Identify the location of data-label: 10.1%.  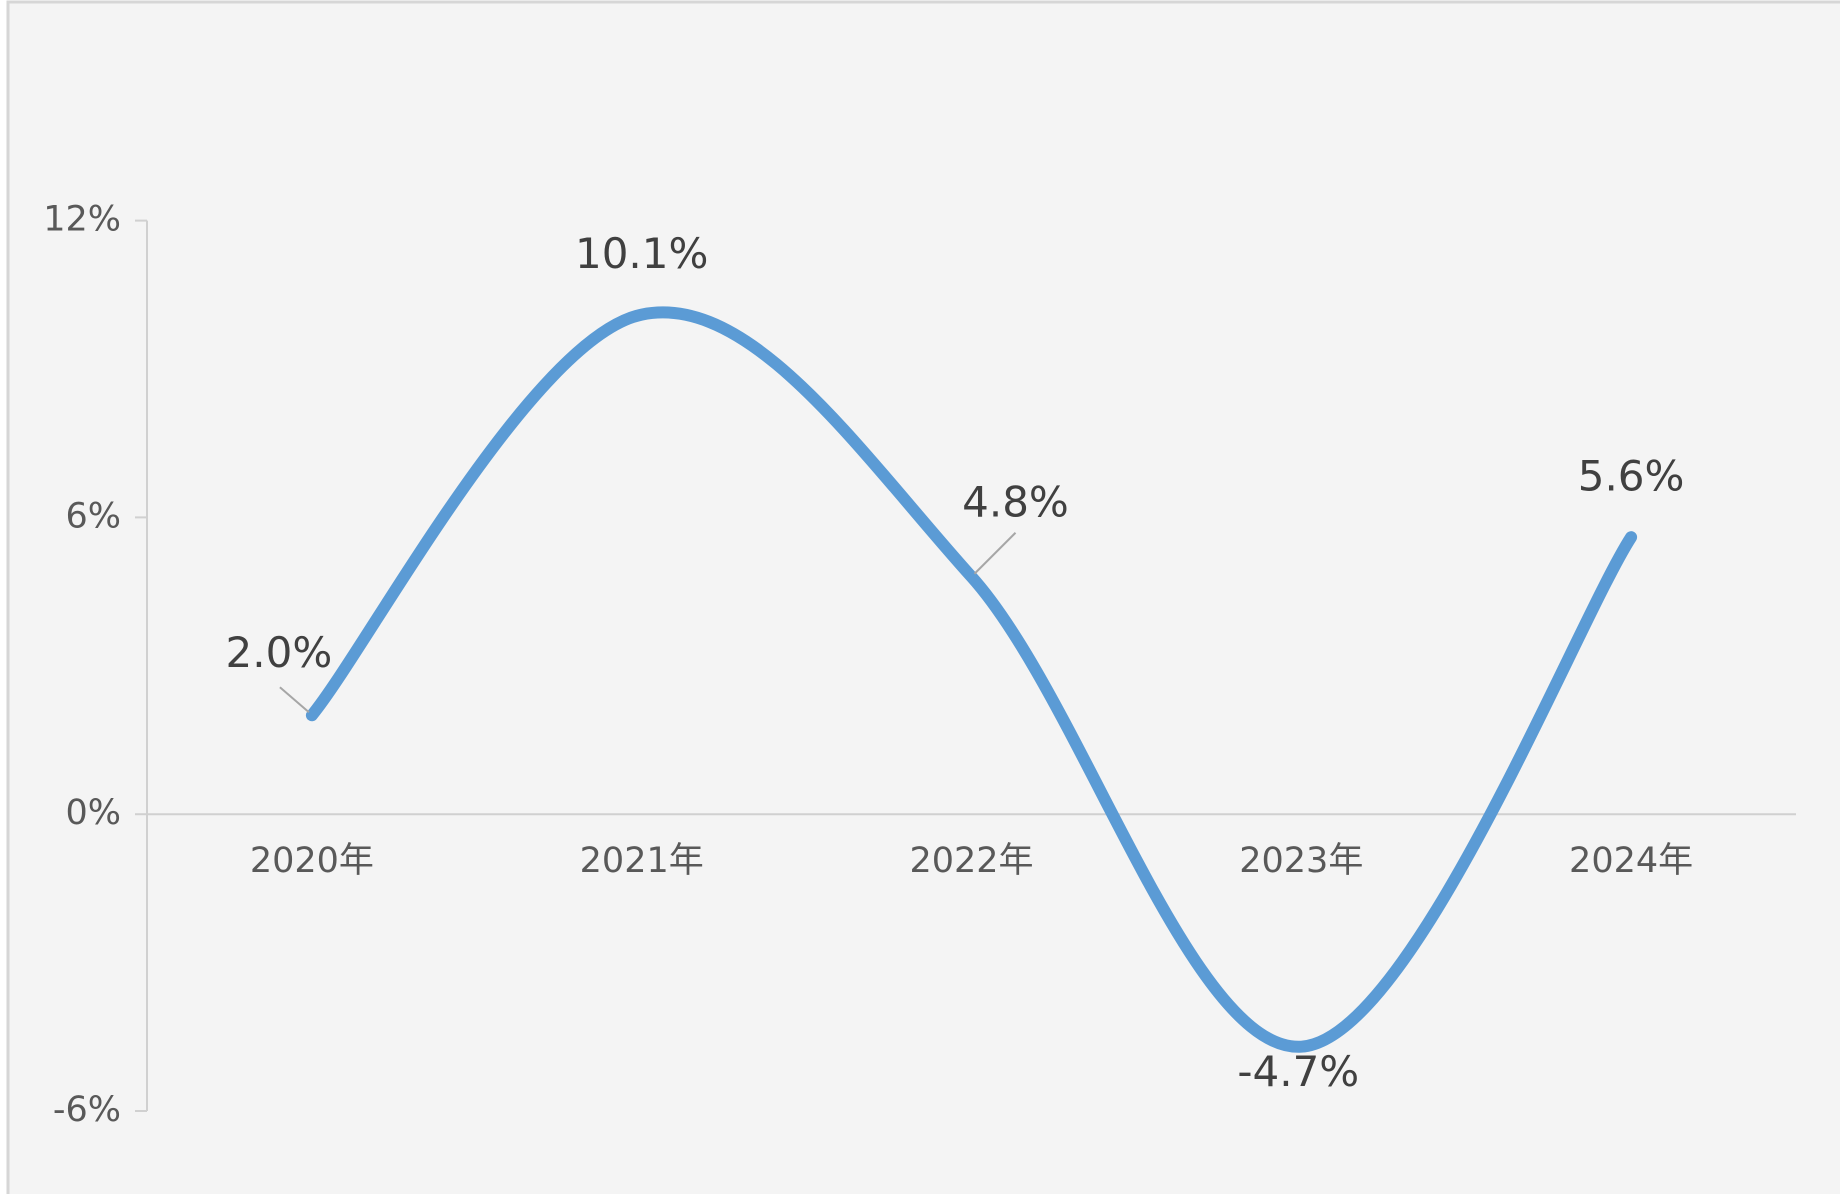
(641, 253).